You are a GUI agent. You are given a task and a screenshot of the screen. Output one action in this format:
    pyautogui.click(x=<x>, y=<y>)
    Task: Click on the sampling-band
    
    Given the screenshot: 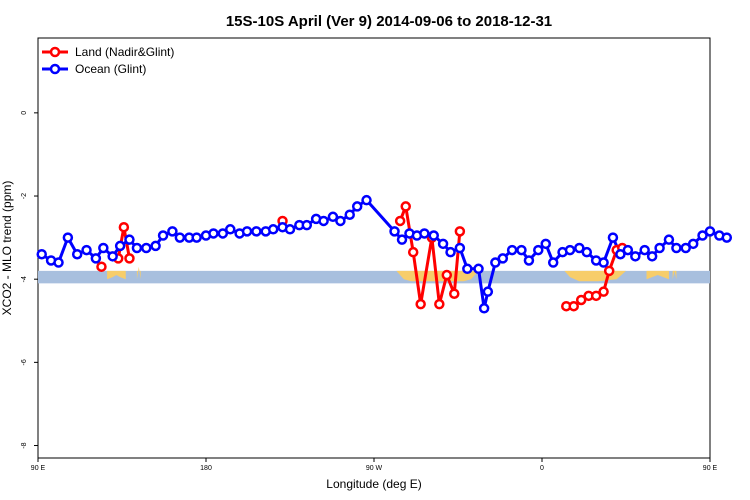 What is the action you would take?
    pyautogui.click(x=374, y=277)
    